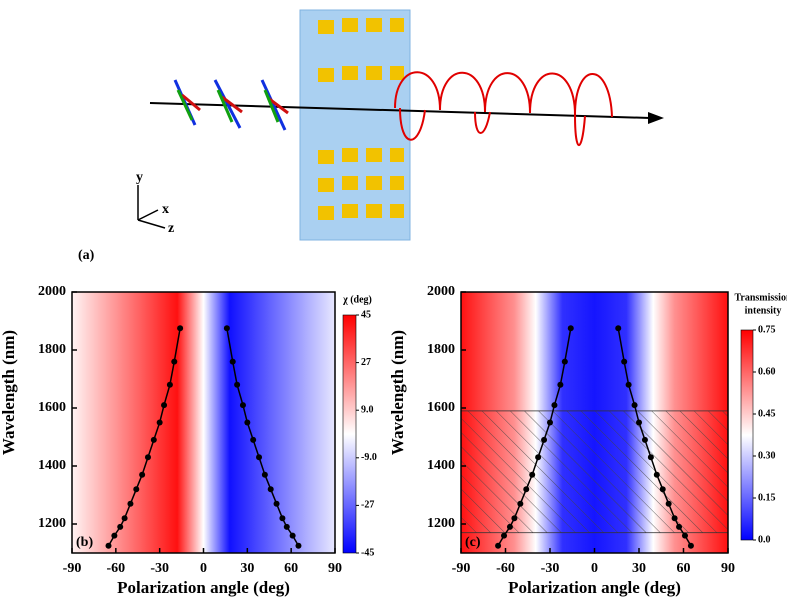  I want to click on hatch-region, so click(594, 472).